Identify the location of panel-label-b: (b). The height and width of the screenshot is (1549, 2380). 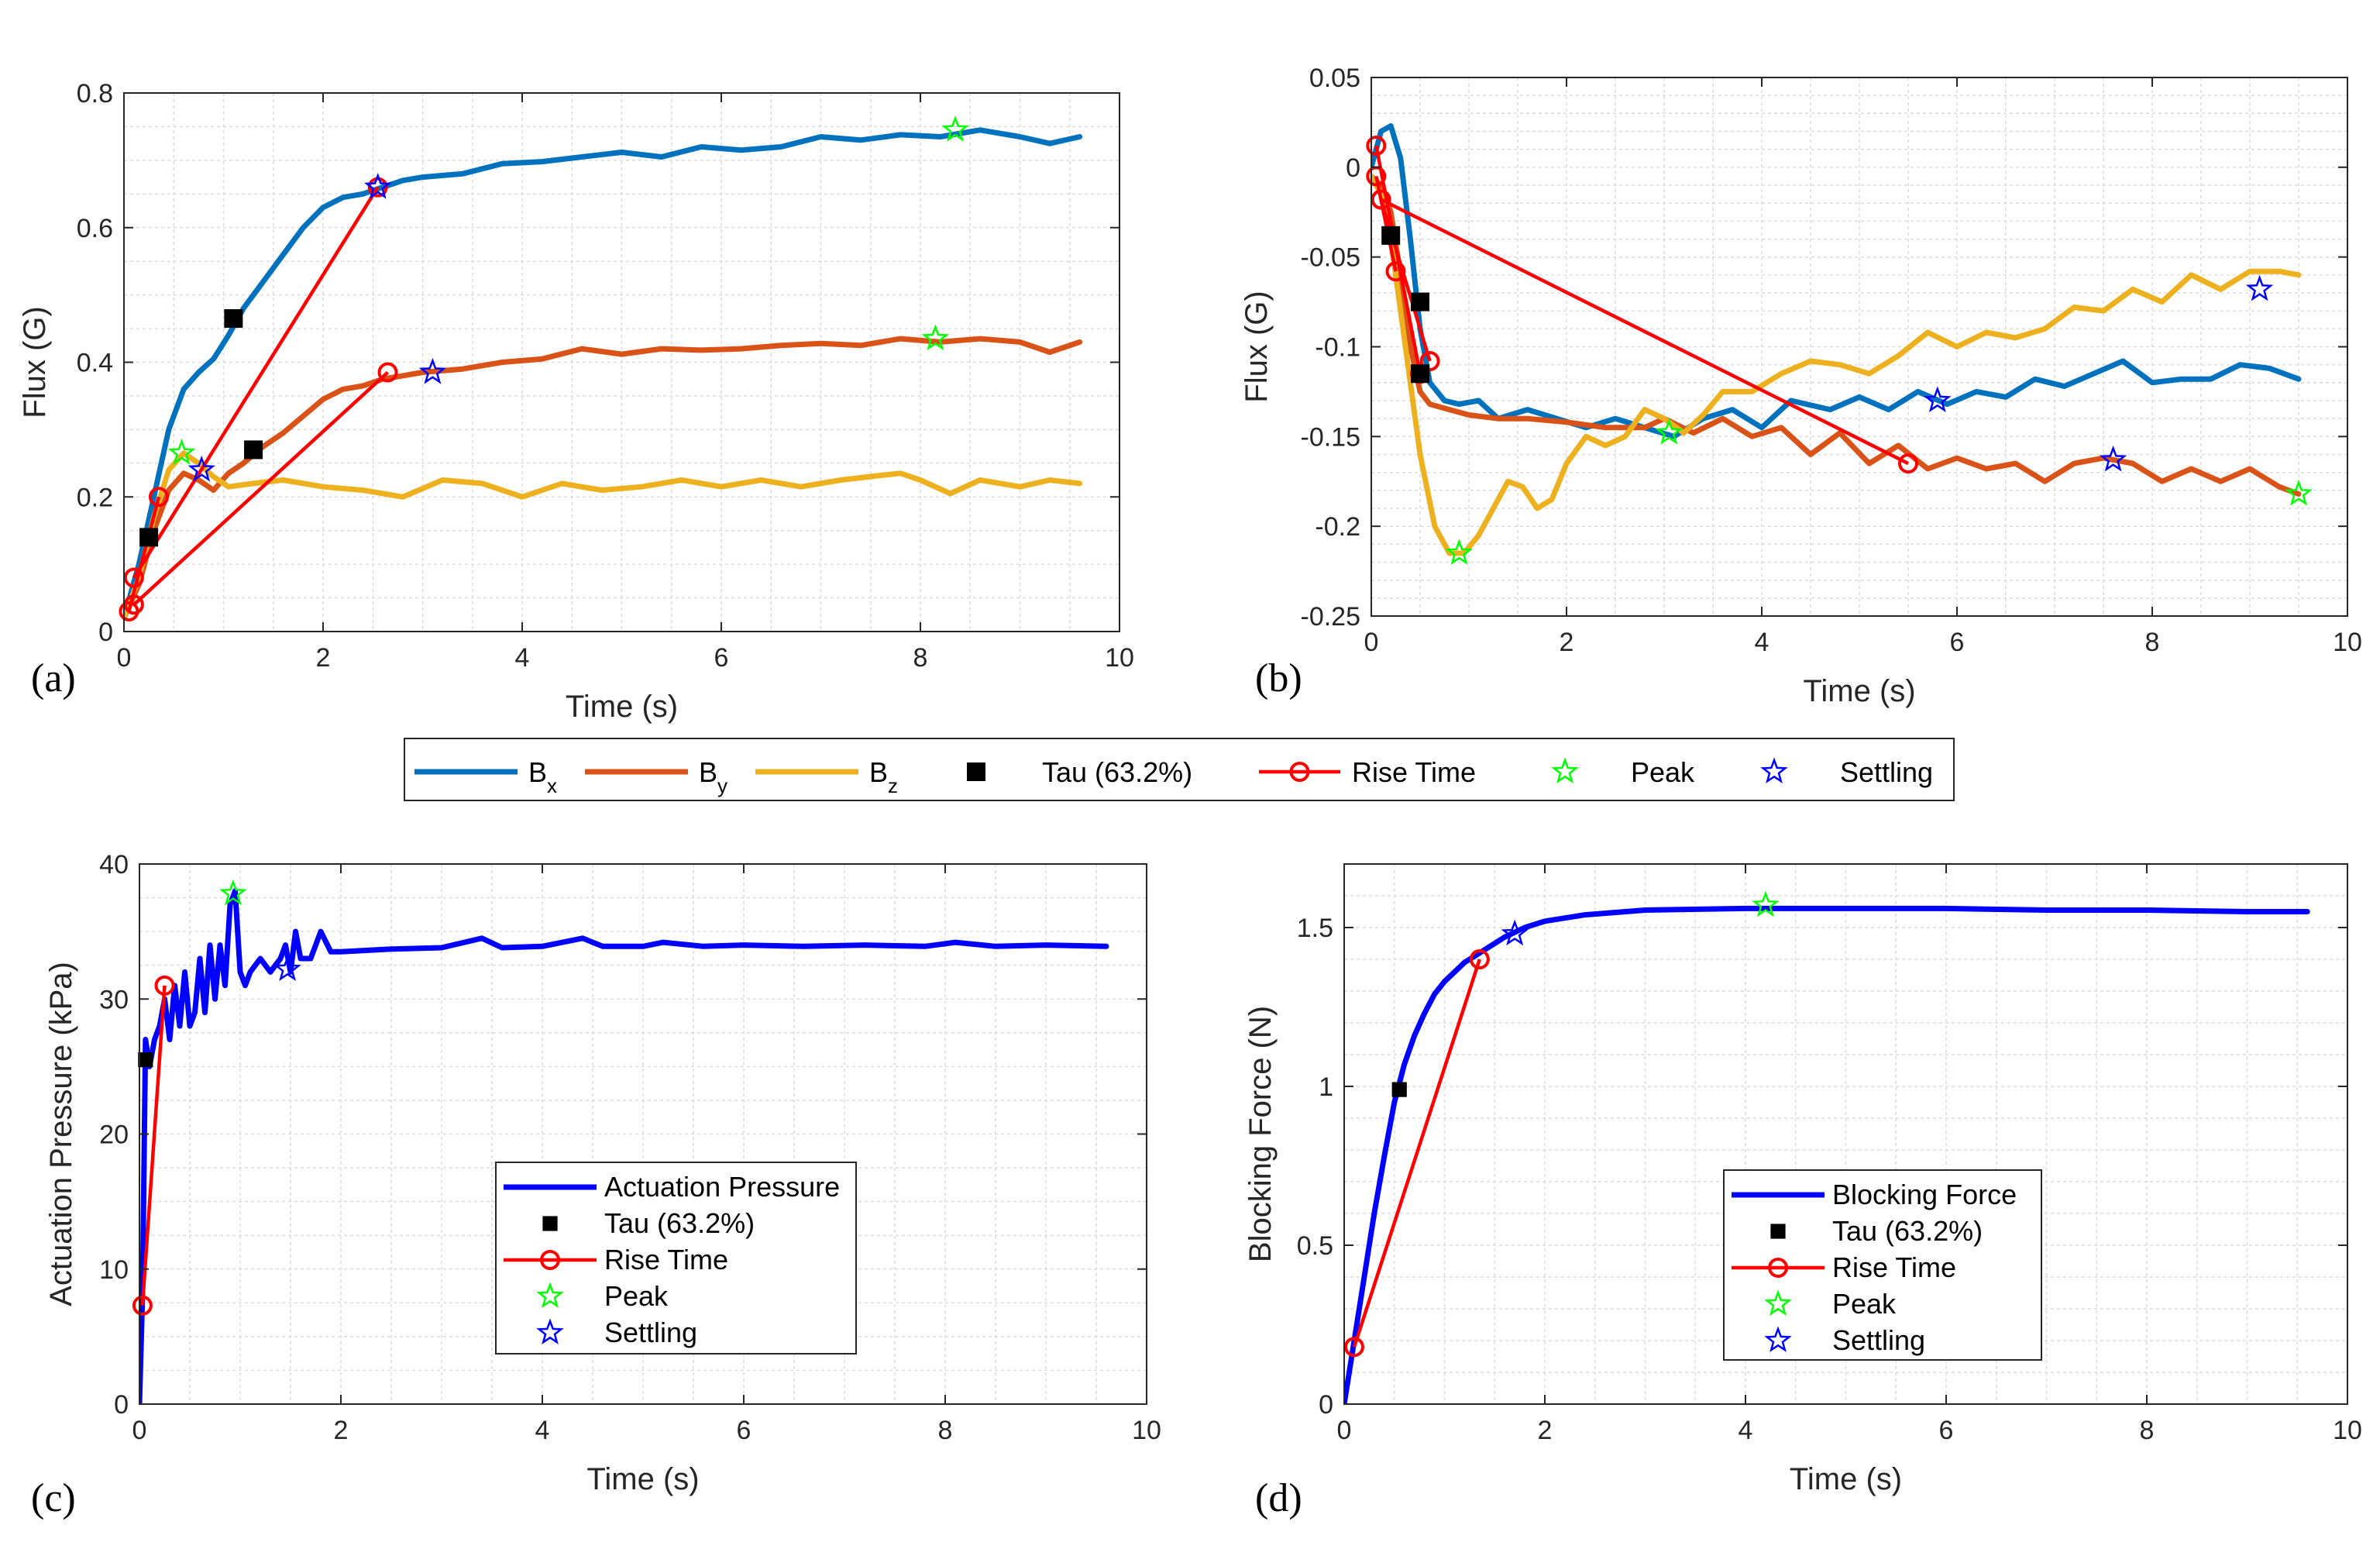
(1278, 678).